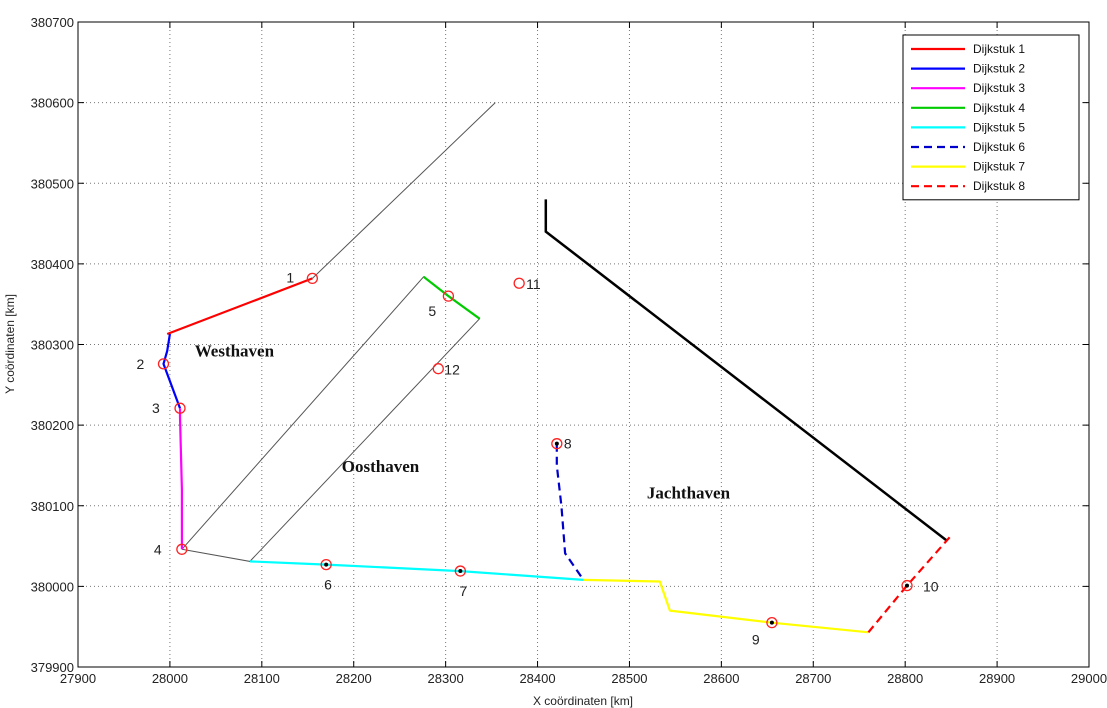 Image resolution: width=1107 pixels, height=708 pixels. What do you see at coordinates (999, 88) in the screenshot?
I see `legend-label: Dijkstuk 3` at bounding box center [999, 88].